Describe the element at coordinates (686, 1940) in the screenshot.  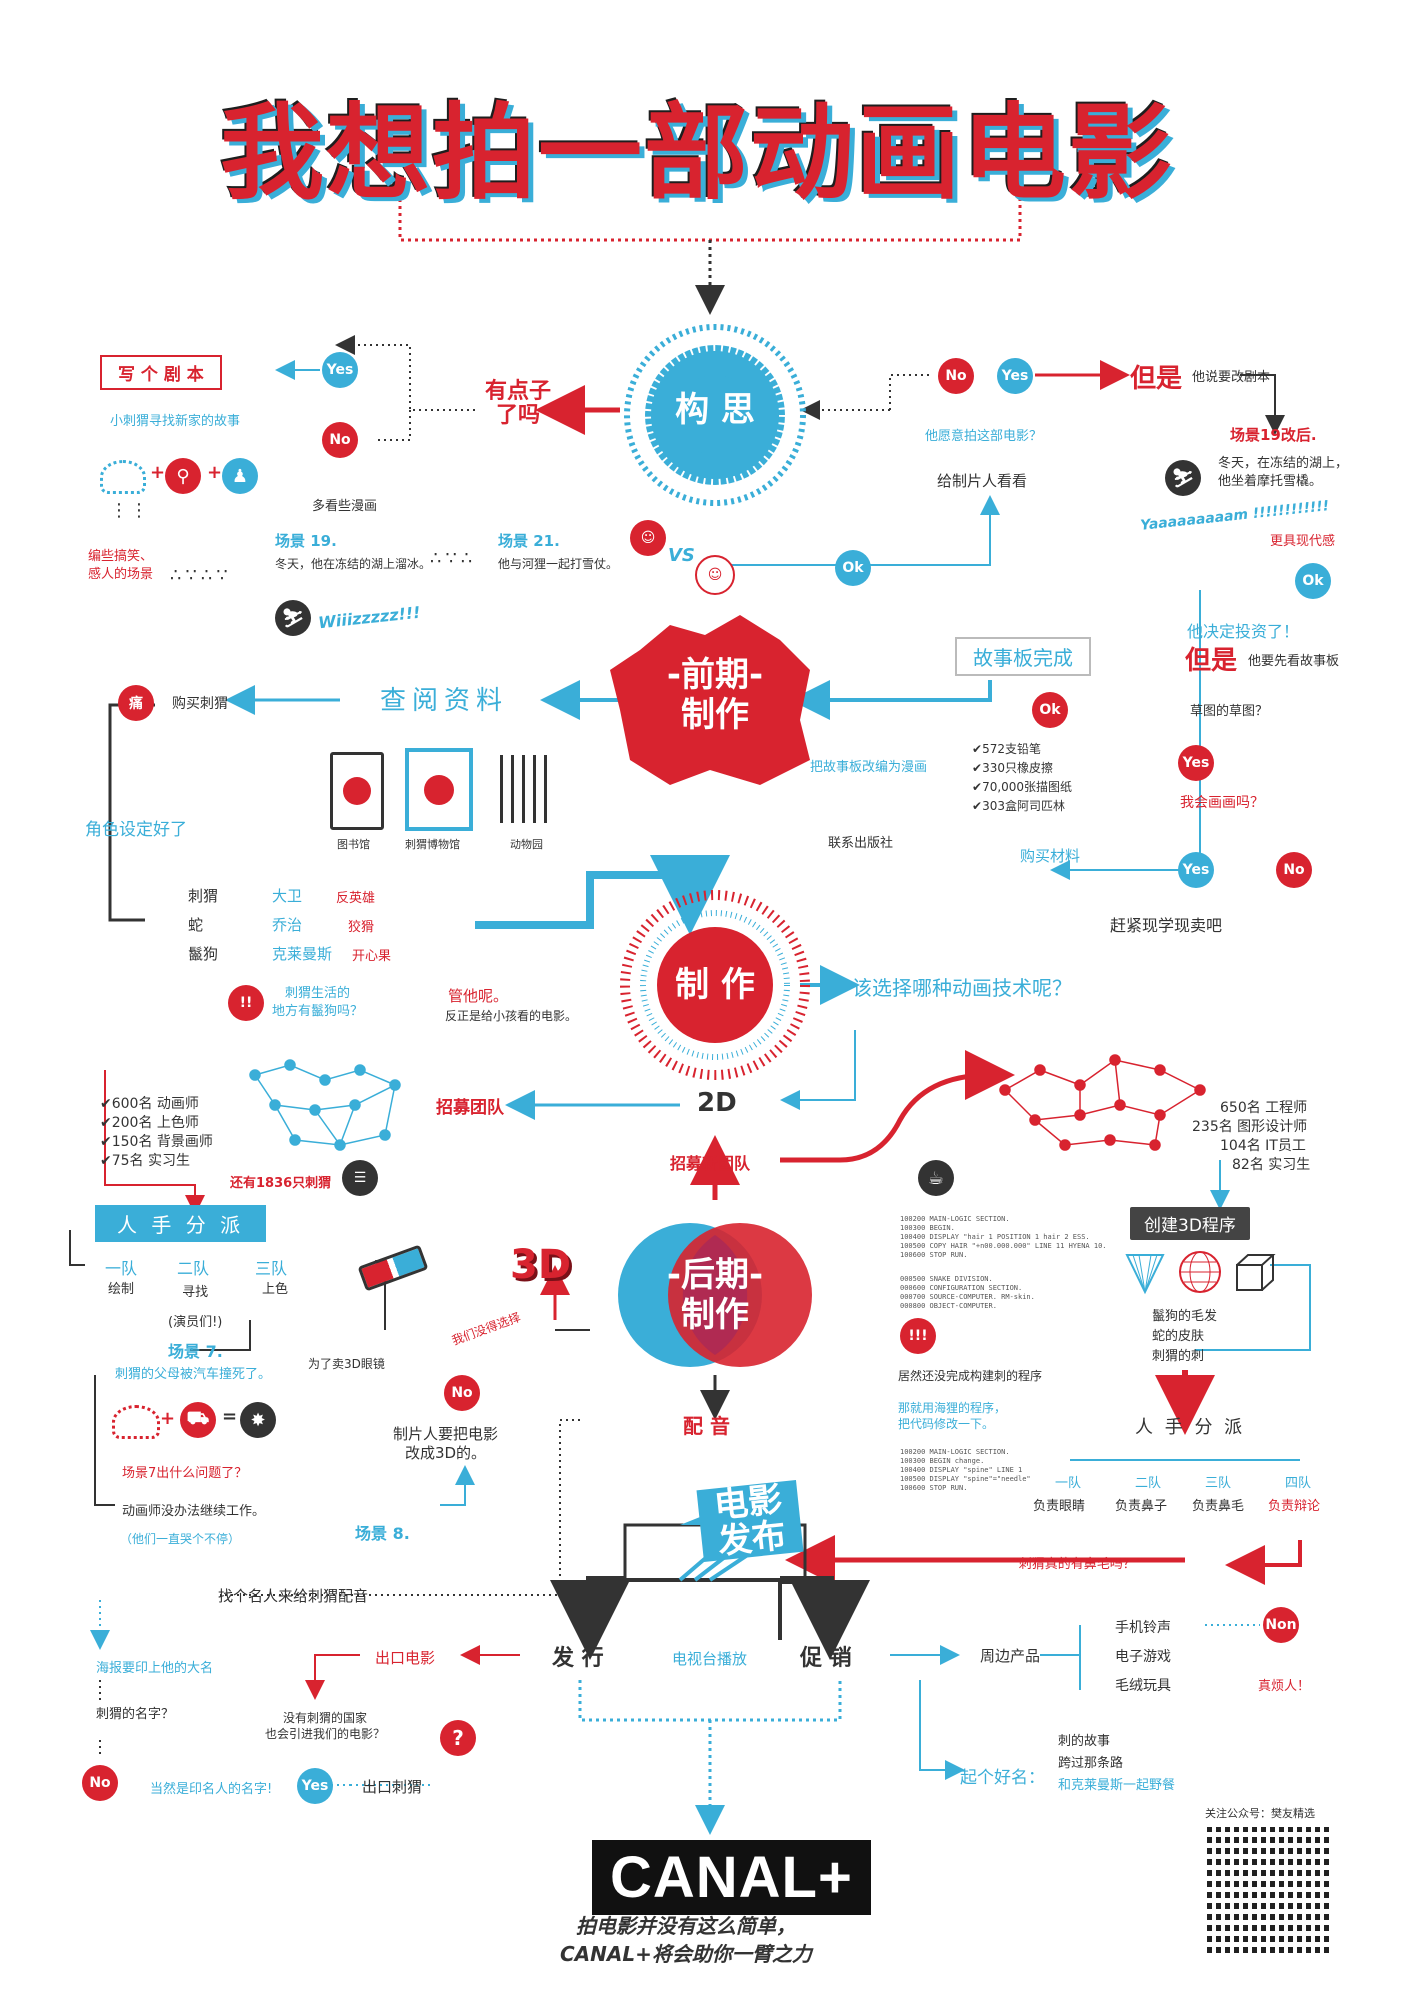
I see `slogan-text: 拍电影并没有这么简单， CANAL+将会助你一臂之力` at that location.